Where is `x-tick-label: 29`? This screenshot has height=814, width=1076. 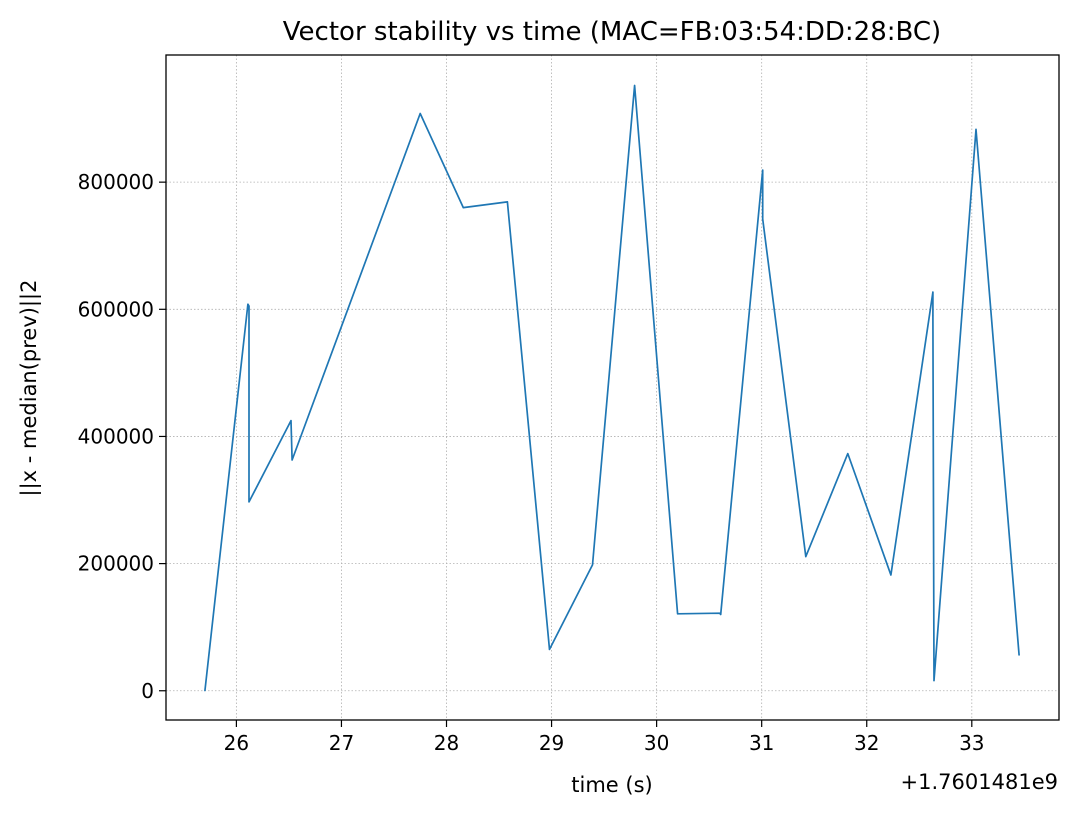 x-tick-label: 29 is located at coordinates (551, 743).